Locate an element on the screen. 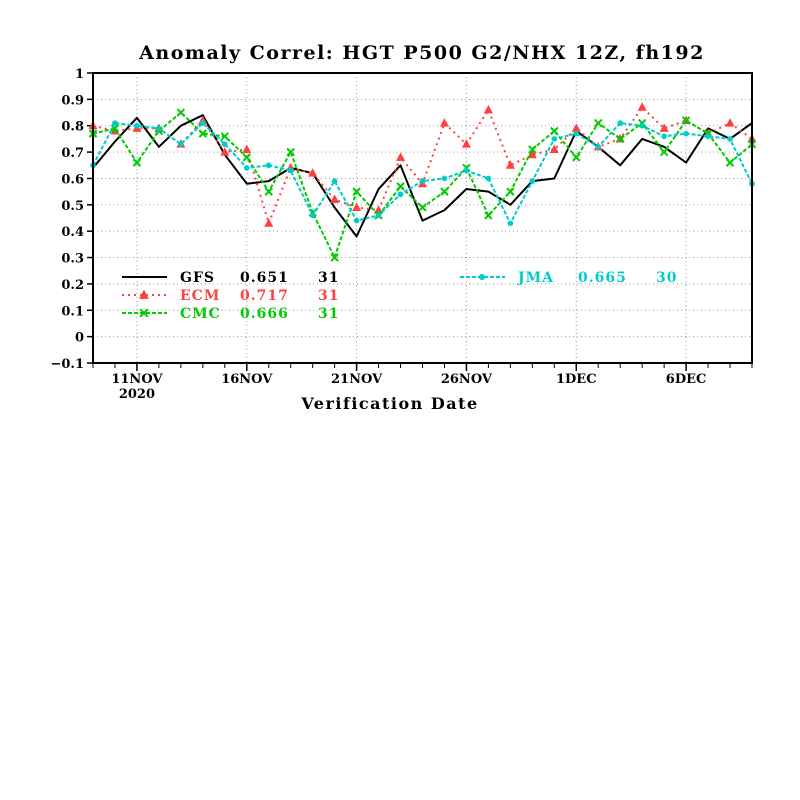  legend-name: JMA is located at coordinates (535, 278).